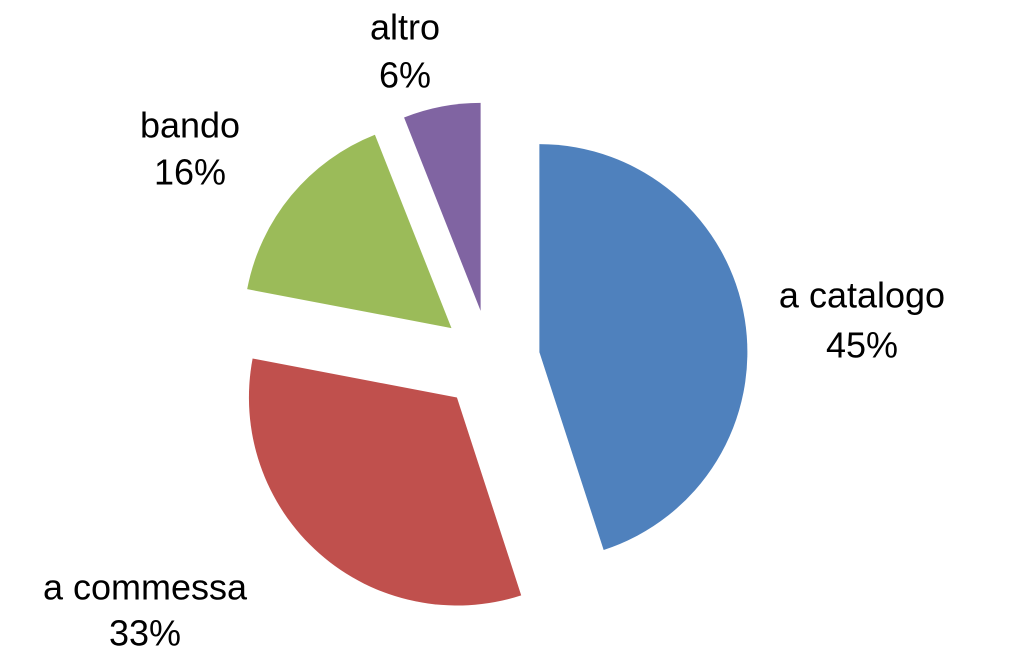 This screenshot has width=1009, height=654. What do you see at coordinates (405, 75) in the screenshot?
I see `slice-value-label: 6%` at bounding box center [405, 75].